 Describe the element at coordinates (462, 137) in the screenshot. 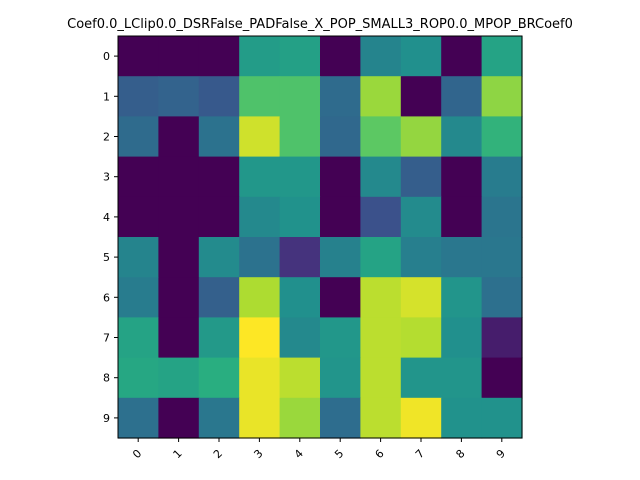

I see `heatmap-cell-r2-c8` at that location.